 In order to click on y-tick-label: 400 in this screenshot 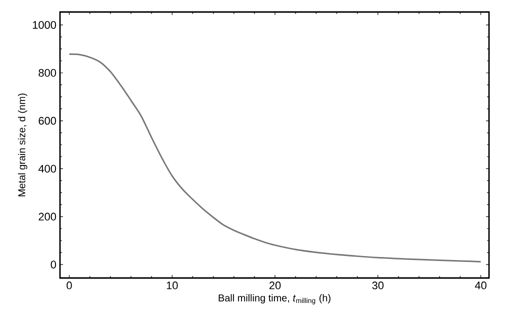, I will do `click(47, 168)`.